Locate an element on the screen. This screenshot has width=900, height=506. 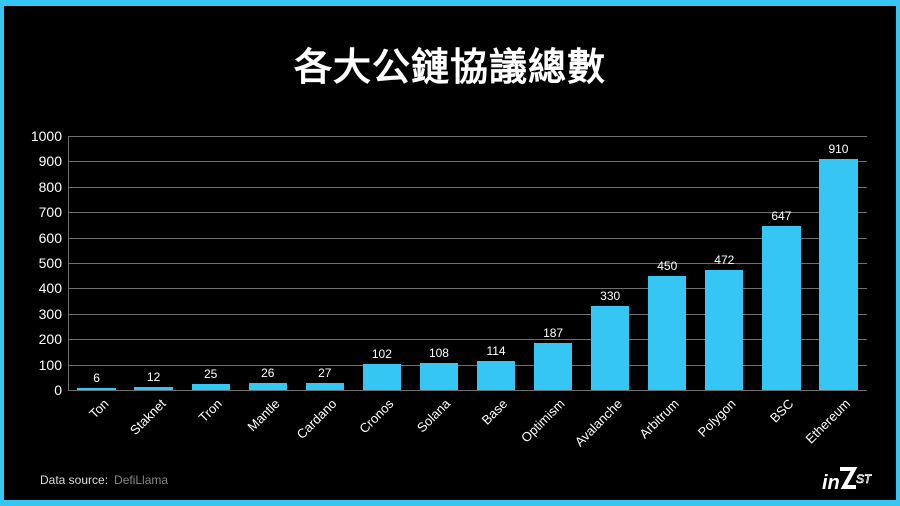
value-label: 910 is located at coordinates (838, 148).